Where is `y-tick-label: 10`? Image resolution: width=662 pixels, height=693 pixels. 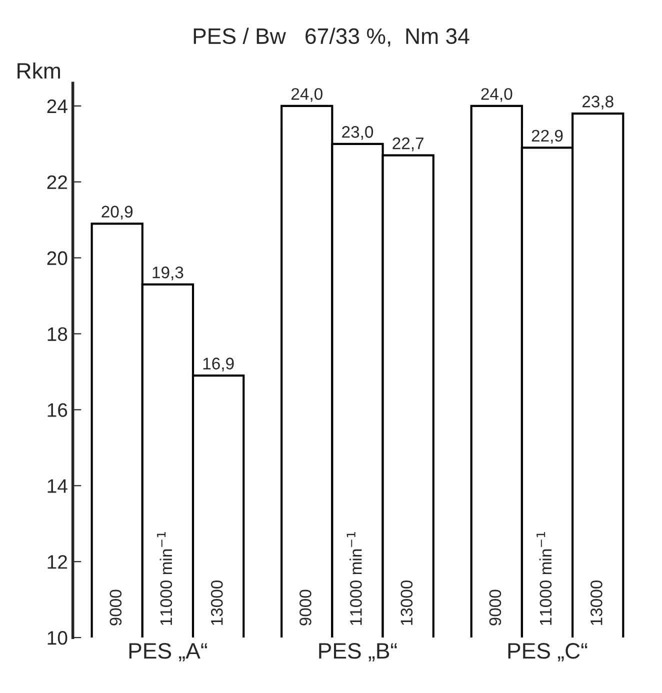 y-tick-label: 10 is located at coordinates (58, 638).